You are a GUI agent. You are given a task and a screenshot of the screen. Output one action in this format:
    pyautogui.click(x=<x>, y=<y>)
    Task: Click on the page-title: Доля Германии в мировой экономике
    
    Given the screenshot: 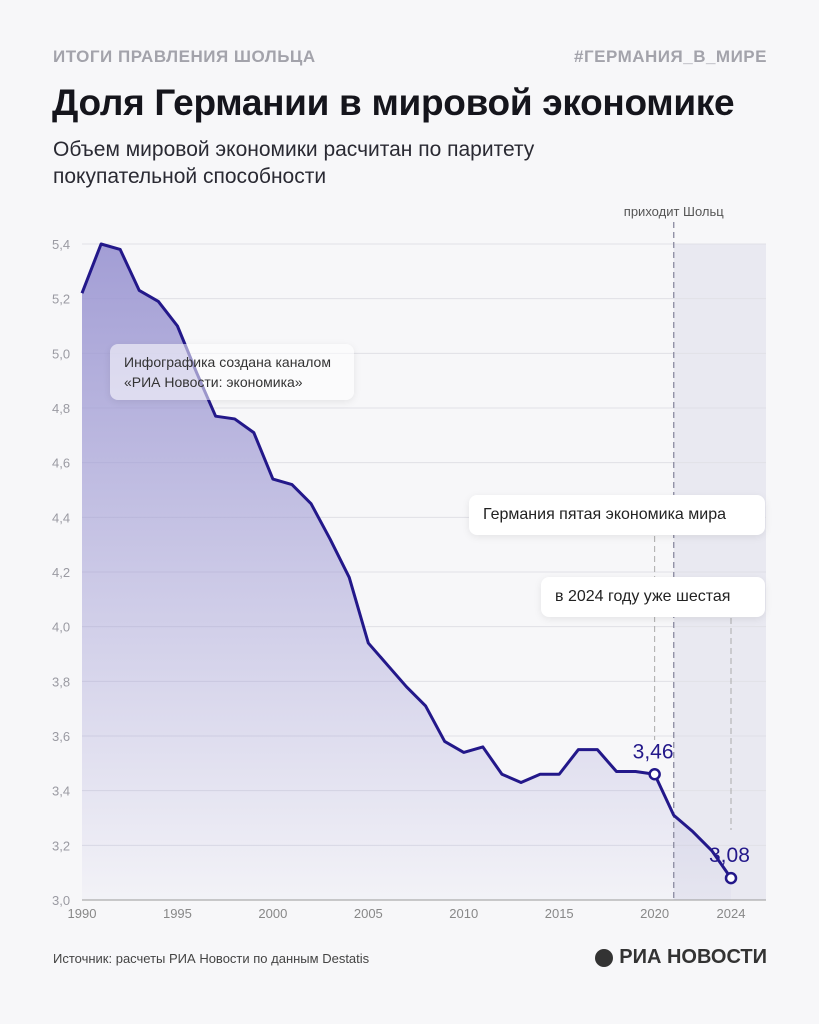 What is the action you would take?
    pyautogui.click(x=393, y=102)
    